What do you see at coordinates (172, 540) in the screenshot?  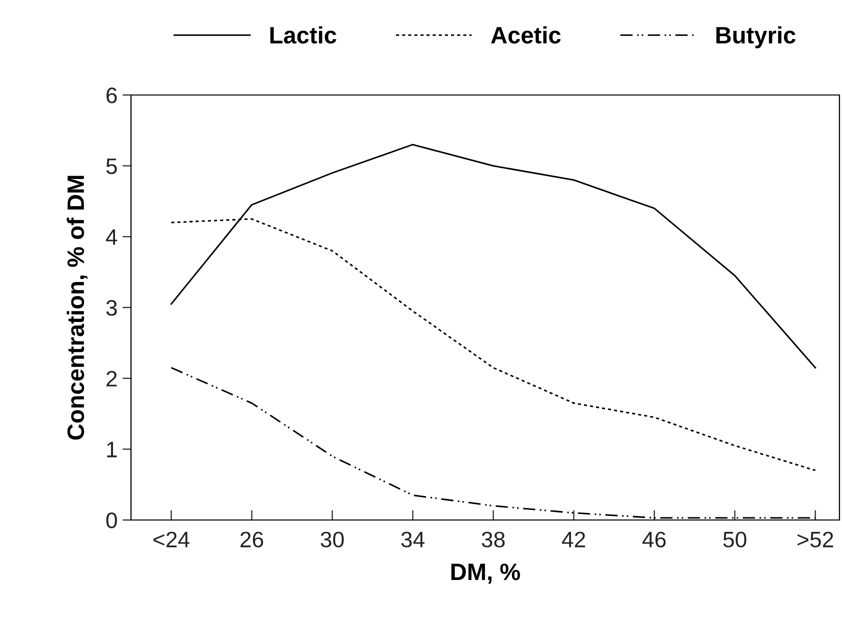 I see `x-tick-label: <24` at bounding box center [172, 540].